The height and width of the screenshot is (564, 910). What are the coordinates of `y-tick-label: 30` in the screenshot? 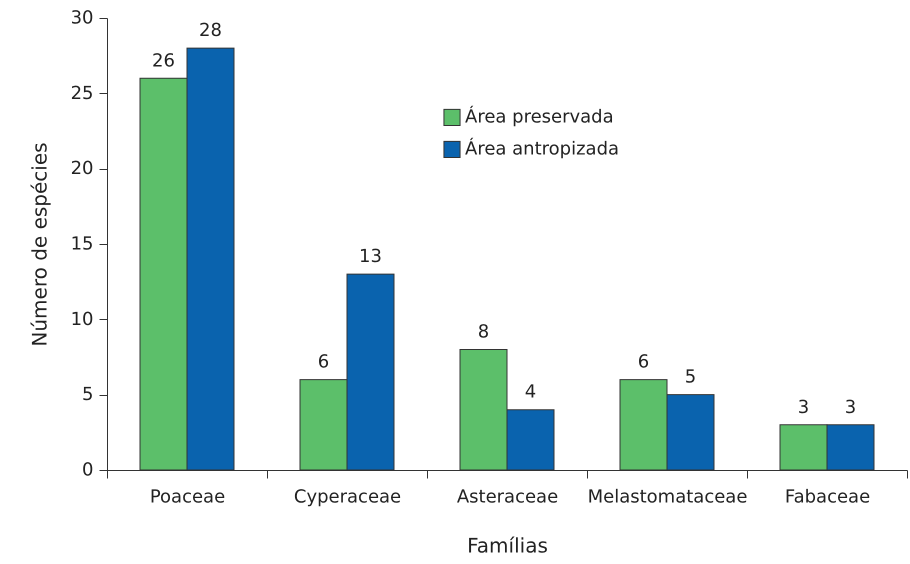 It's located at (82, 18).